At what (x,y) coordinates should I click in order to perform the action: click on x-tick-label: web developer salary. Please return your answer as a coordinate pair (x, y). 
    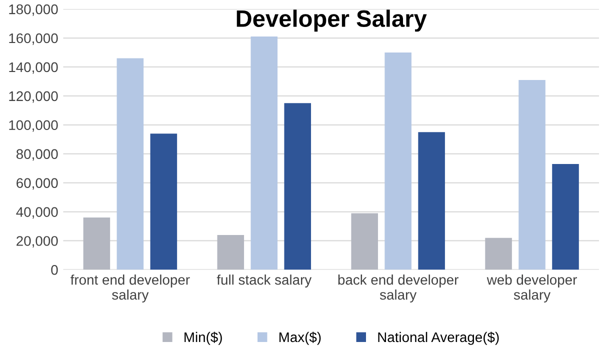
    Looking at the image, I should click on (531, 288).